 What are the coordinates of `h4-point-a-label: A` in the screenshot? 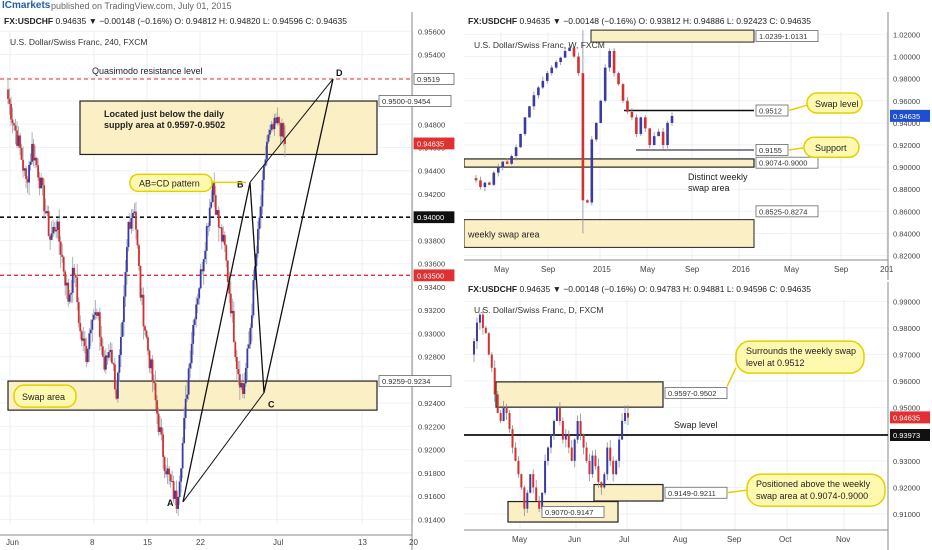 It's located at (170, 503).